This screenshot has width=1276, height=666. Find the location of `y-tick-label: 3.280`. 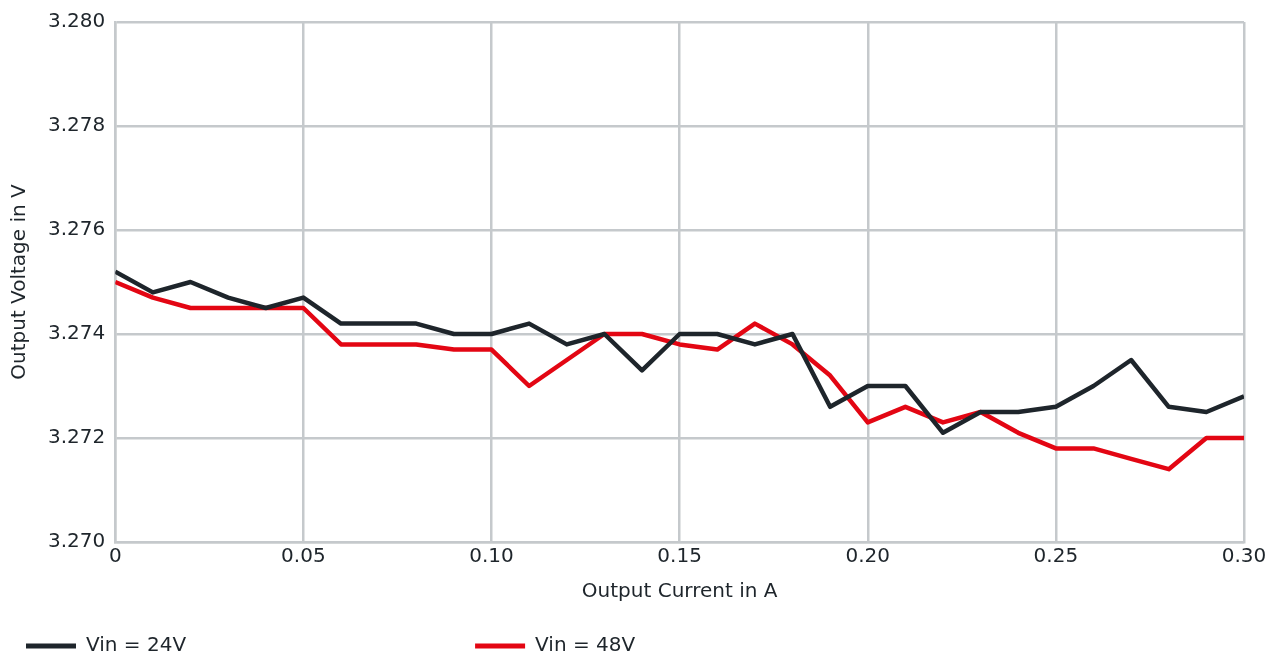

y-tick-label: 3.280 is located at coordinates (76, 20).